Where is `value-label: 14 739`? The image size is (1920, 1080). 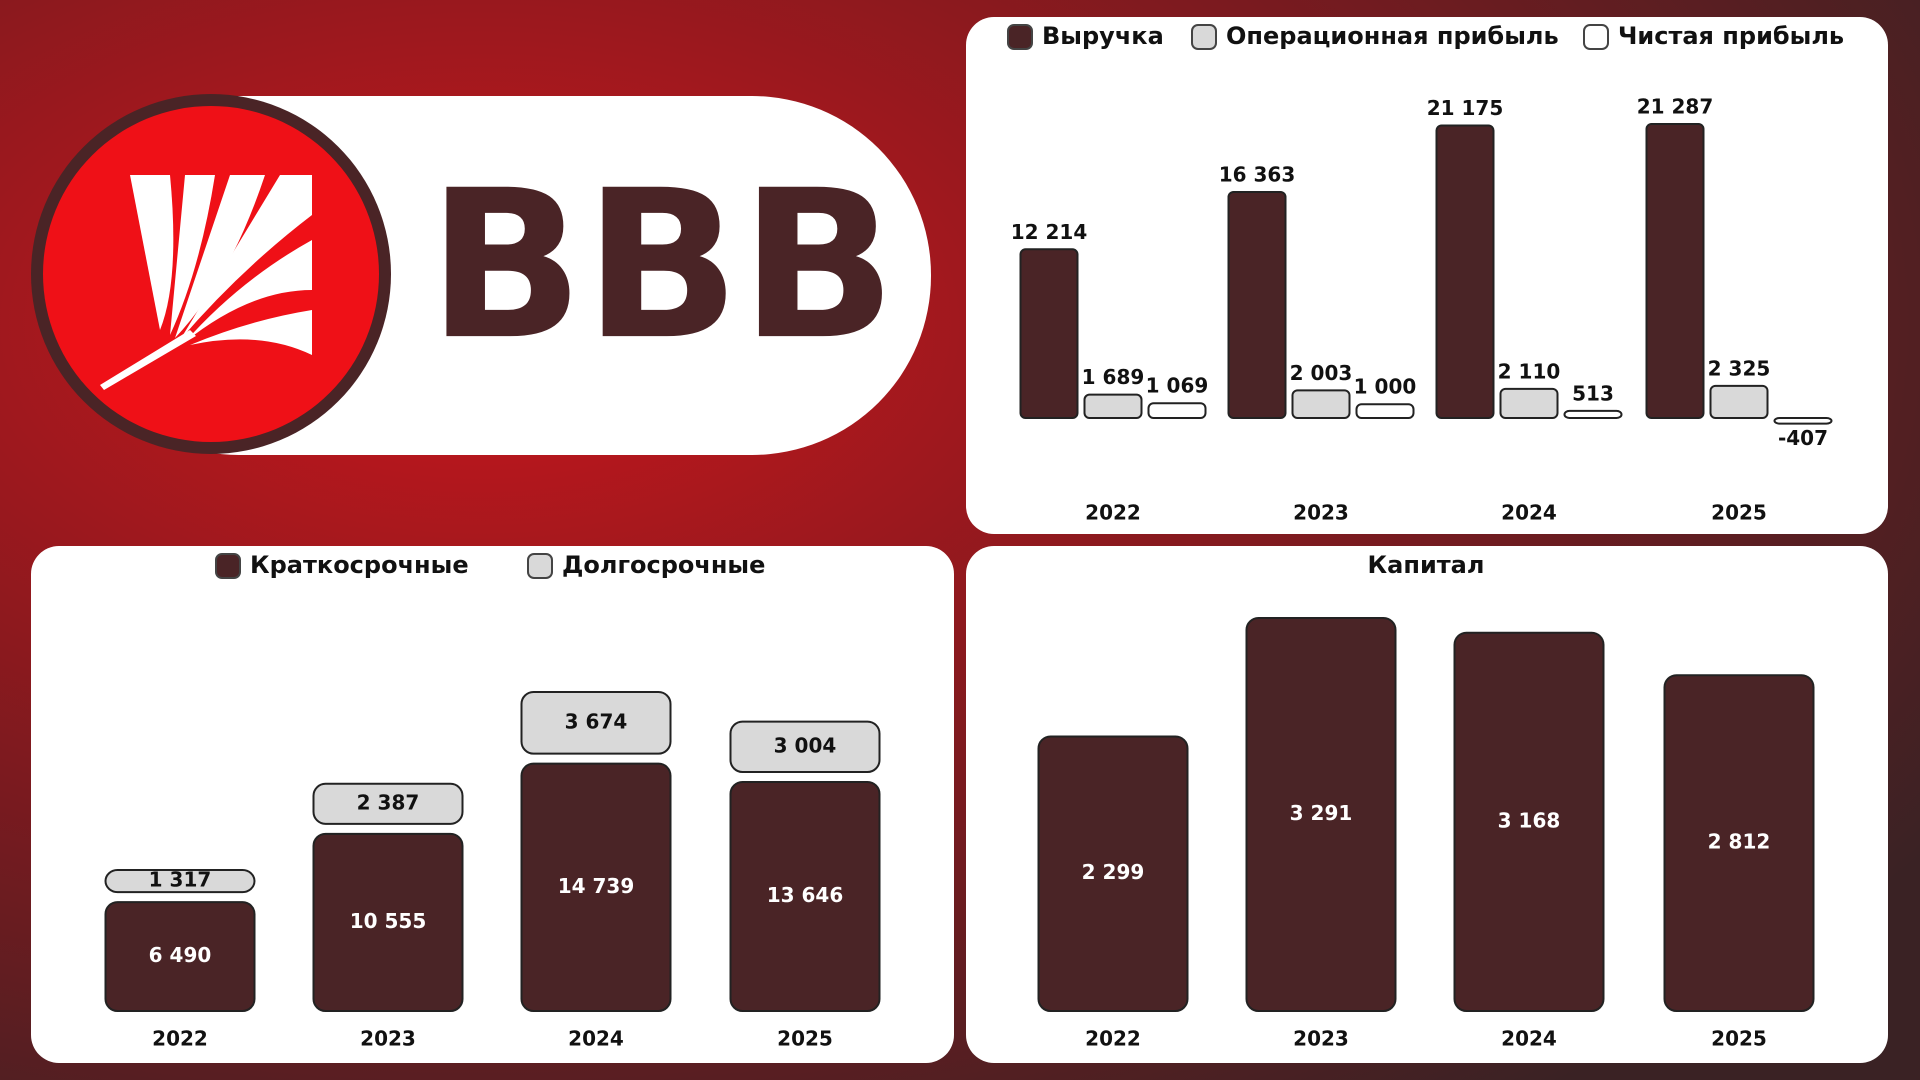
value-label: 14 739 is located at coordinates (596, 886).